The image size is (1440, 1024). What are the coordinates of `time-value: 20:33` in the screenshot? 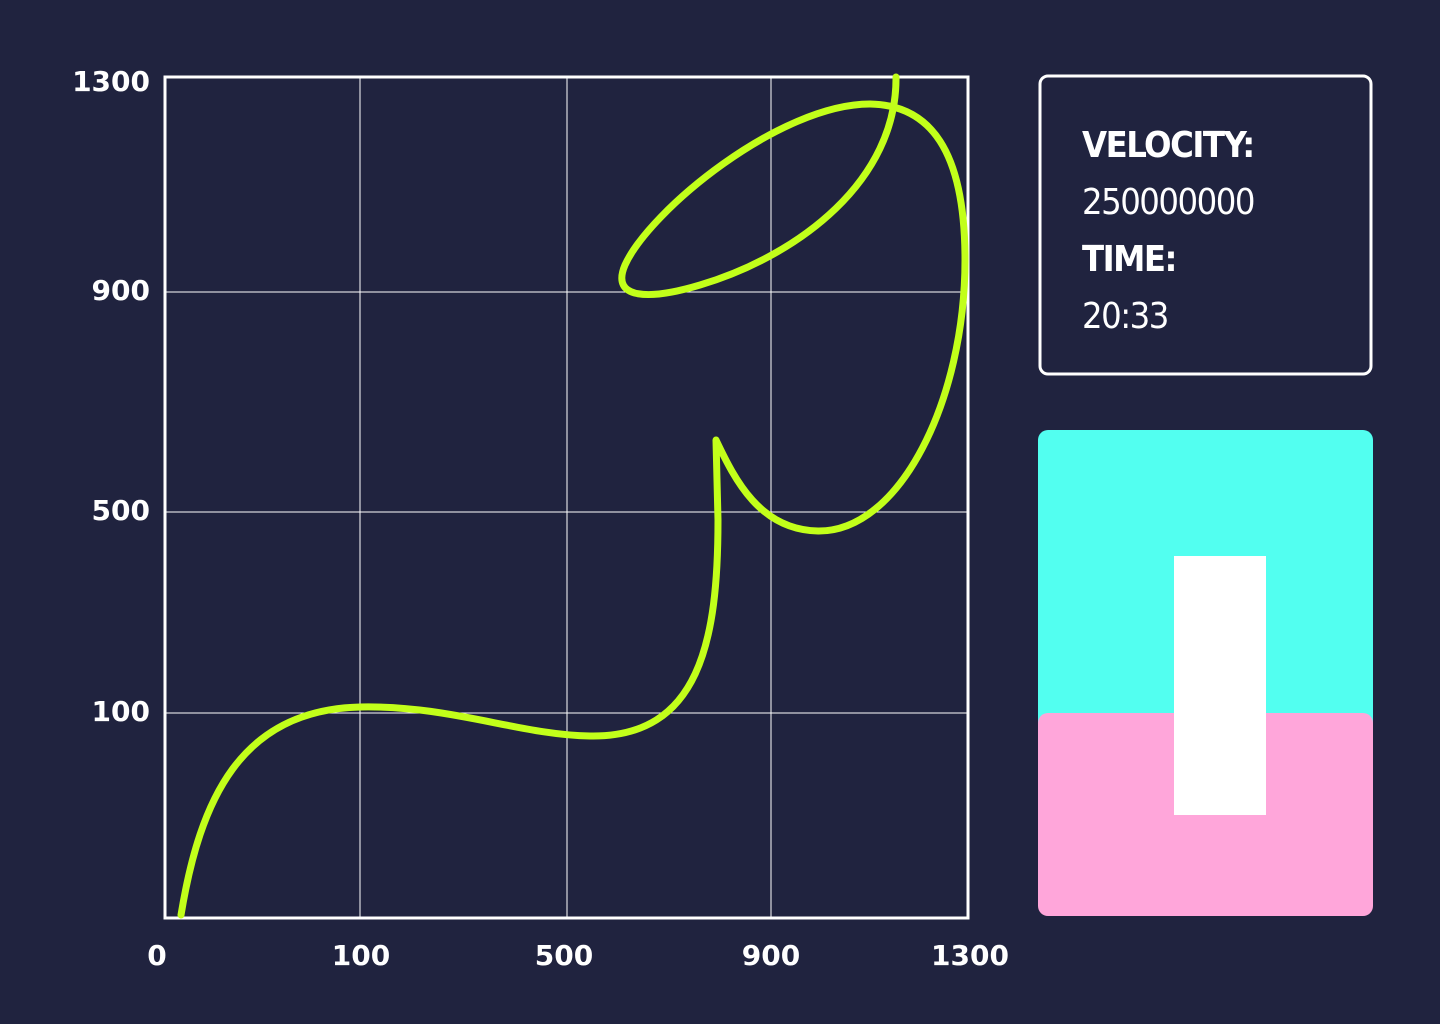 It's located at (1125, 316).